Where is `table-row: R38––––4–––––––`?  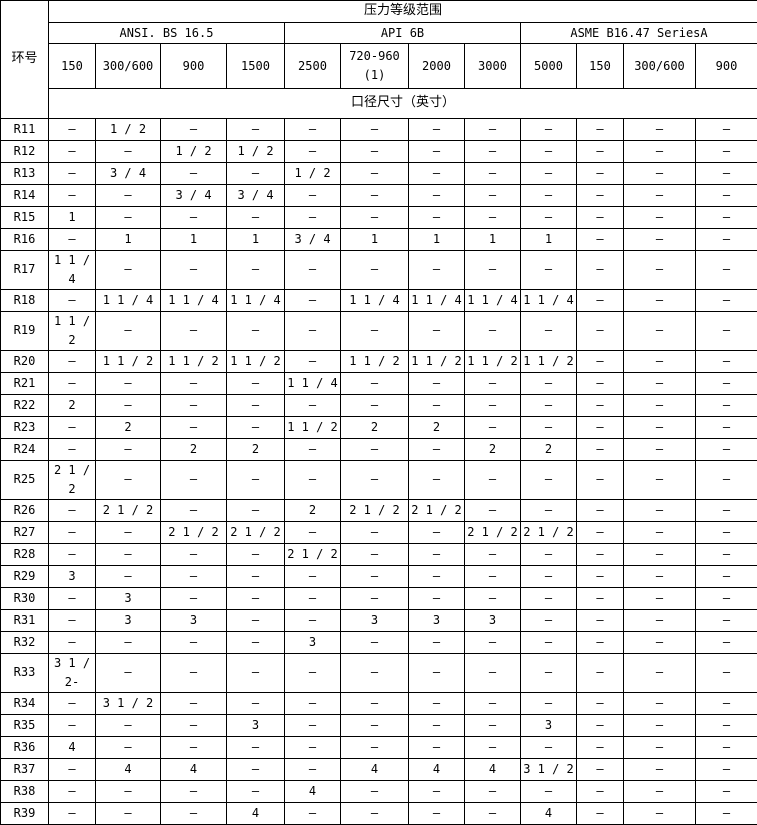
table-row: R38––––4––––––– is located at coordinates (379, 791).